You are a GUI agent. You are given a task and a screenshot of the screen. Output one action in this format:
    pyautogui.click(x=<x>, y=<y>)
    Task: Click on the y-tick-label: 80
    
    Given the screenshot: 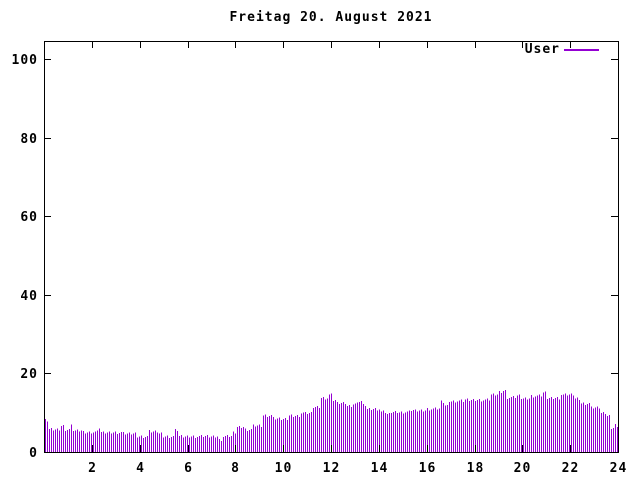 What is the action you would take?
    pyautogui.click(x=29, y=139)
    